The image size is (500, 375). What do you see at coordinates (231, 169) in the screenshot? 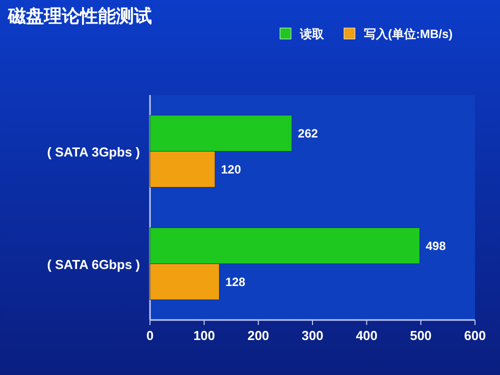
I see `data-label: 120` at bounding box center [231, 169].